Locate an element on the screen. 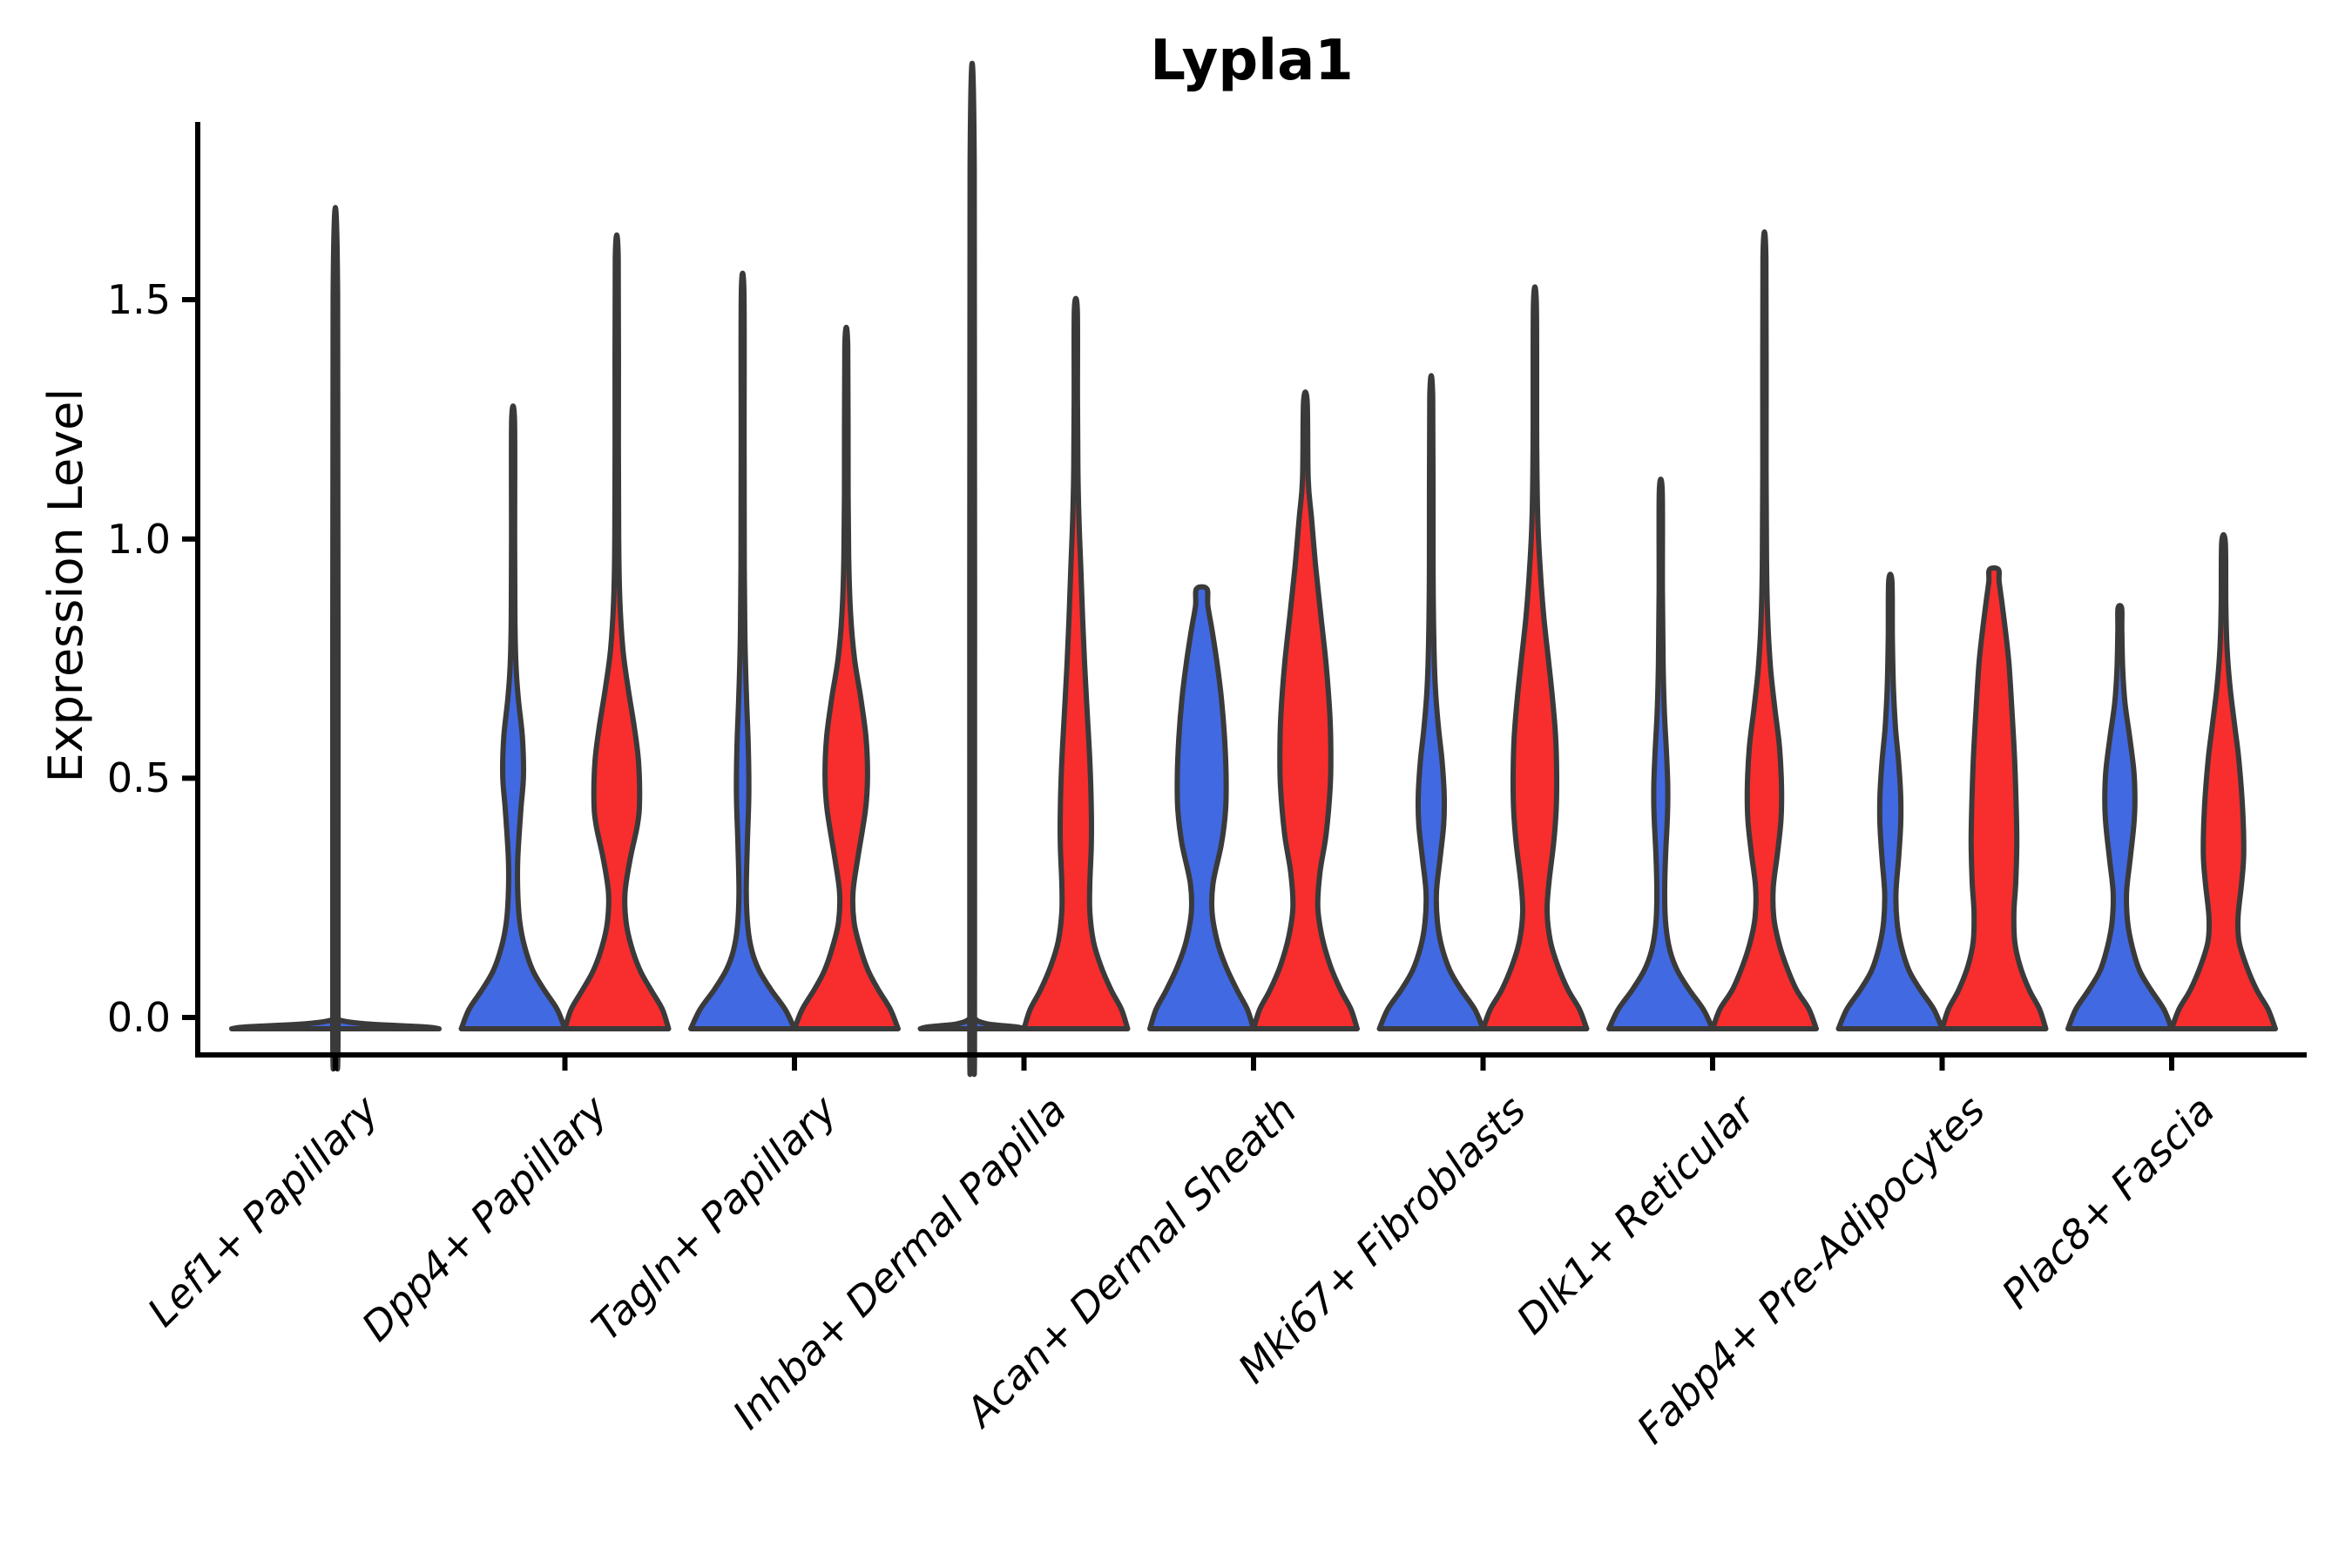  y-tick-label: 1.5 is located at coordinates (138, 300).